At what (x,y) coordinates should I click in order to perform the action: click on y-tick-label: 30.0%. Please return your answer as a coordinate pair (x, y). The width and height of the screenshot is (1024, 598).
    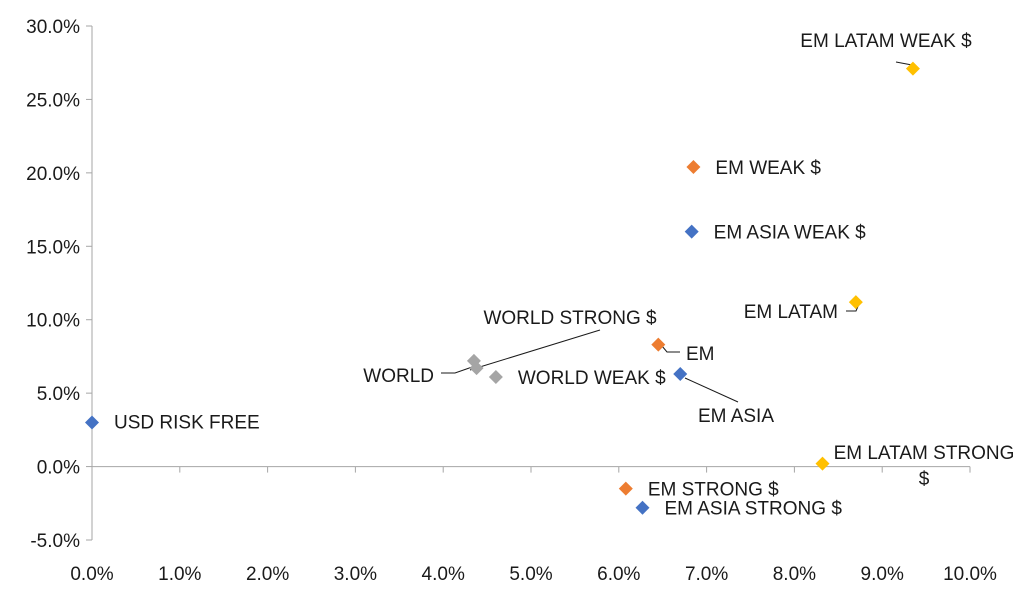
    Looking at the image, I should click on (53, 27).